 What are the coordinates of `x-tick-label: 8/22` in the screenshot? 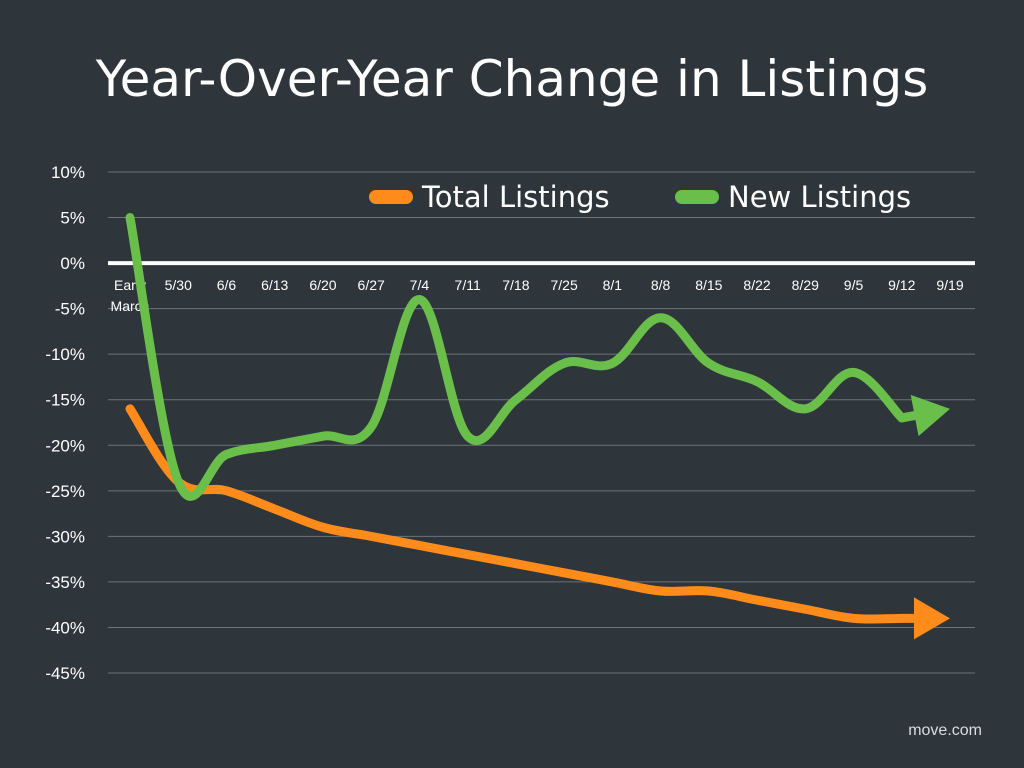 It's located at (756, 285).